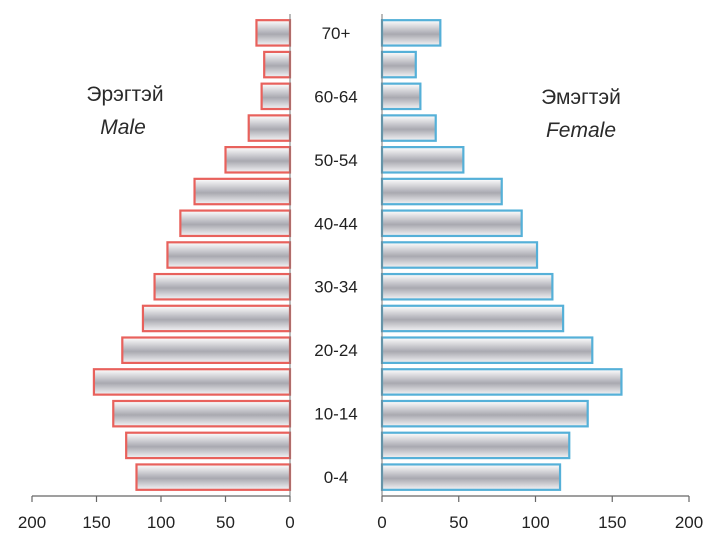 Image resolution: width=704 pixels, height=536 pixels. Describe the element at coordinates (381, 522) in the screenshot. I see `female-tick-label-0: 0` at that location.